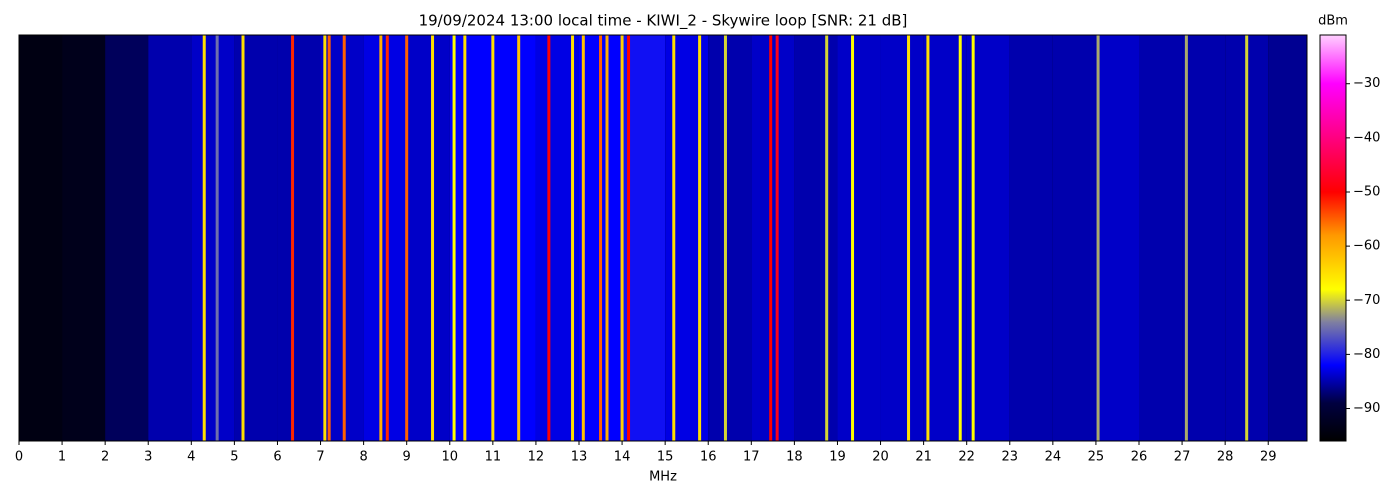  I want to click on colorbar-tick-label: −50, so click(1366, 191).